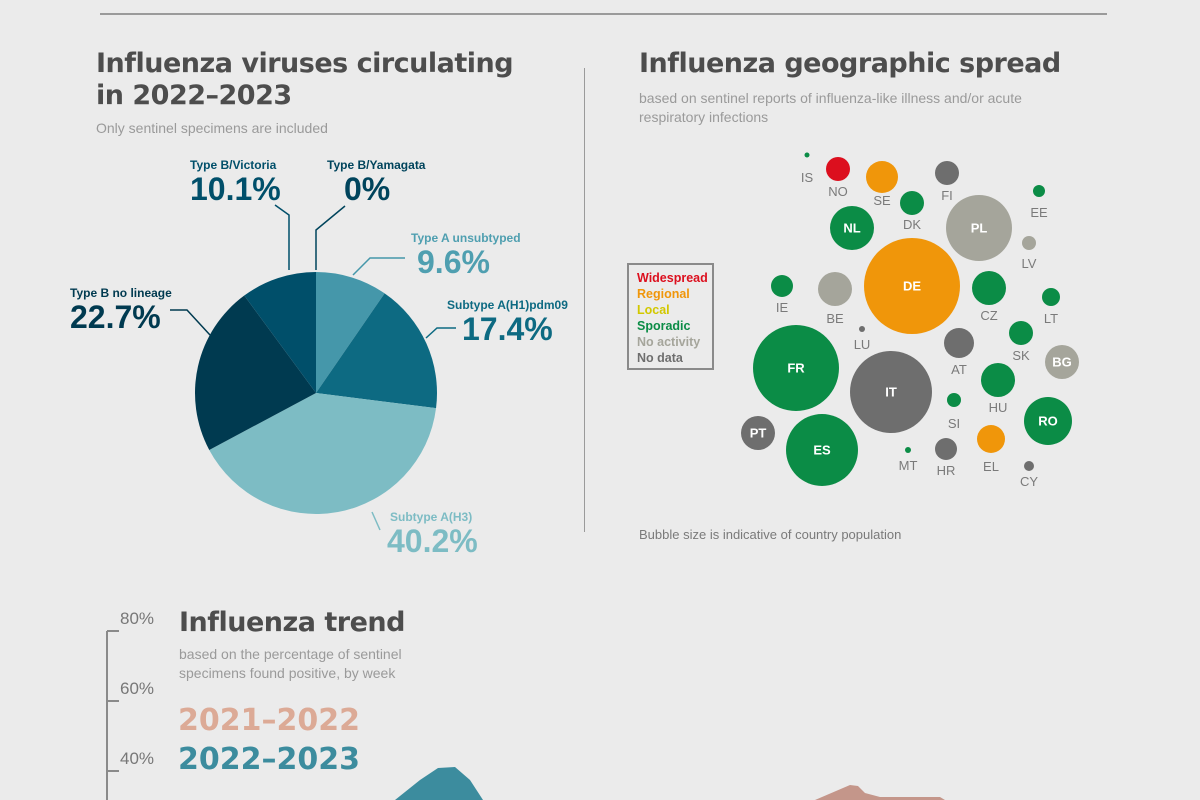 The width and height of the screenshot is (1200, 800). What do you see at coordinates (947, 195) in the screenshot?
I see `bubble-label-fi: FI` at bounding box center [947, 195].